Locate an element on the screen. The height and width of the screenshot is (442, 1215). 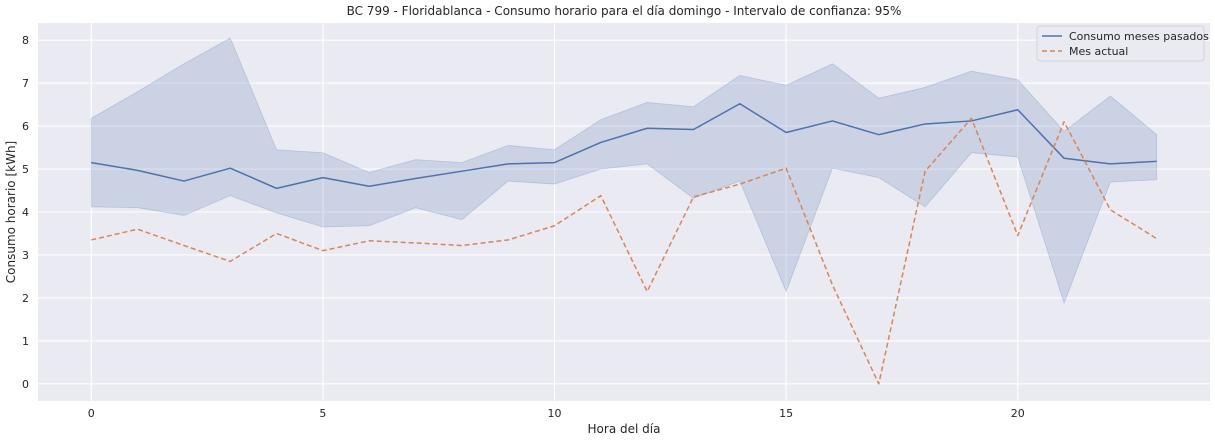
y-tick-label: 8 is located at coordinates (25, 40).